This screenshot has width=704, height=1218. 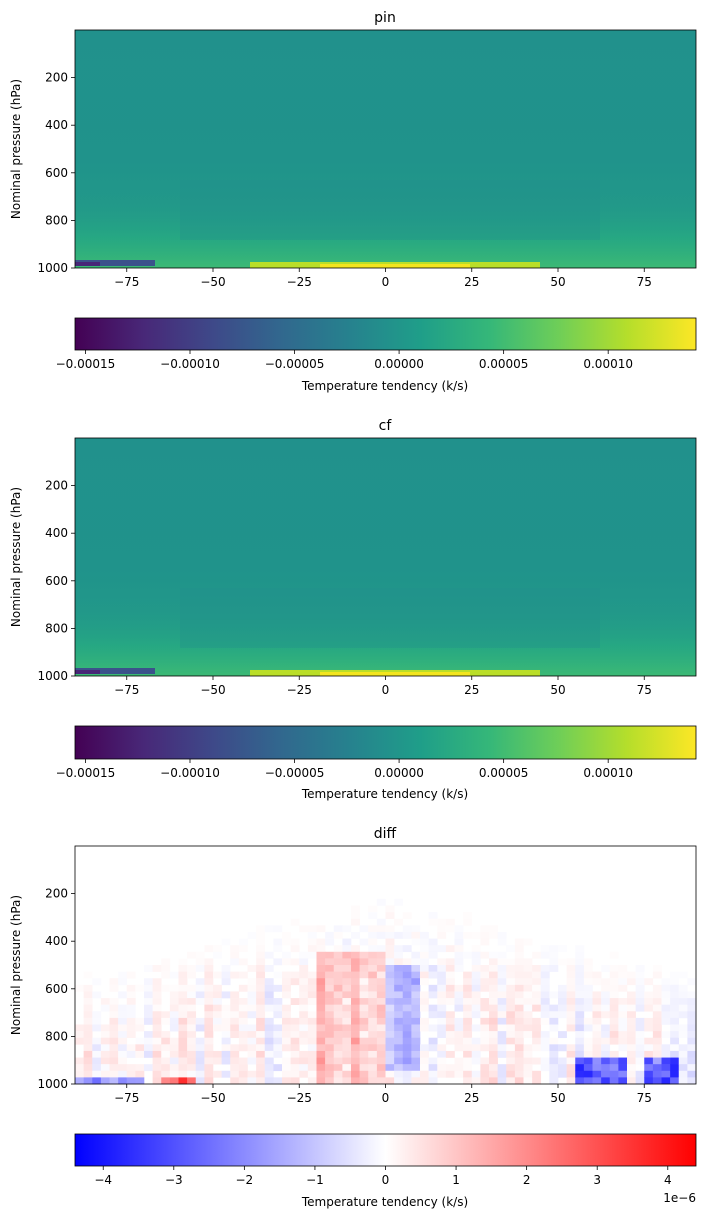 I want to click on y-tick-label: 200, so click(x=56, y=78).